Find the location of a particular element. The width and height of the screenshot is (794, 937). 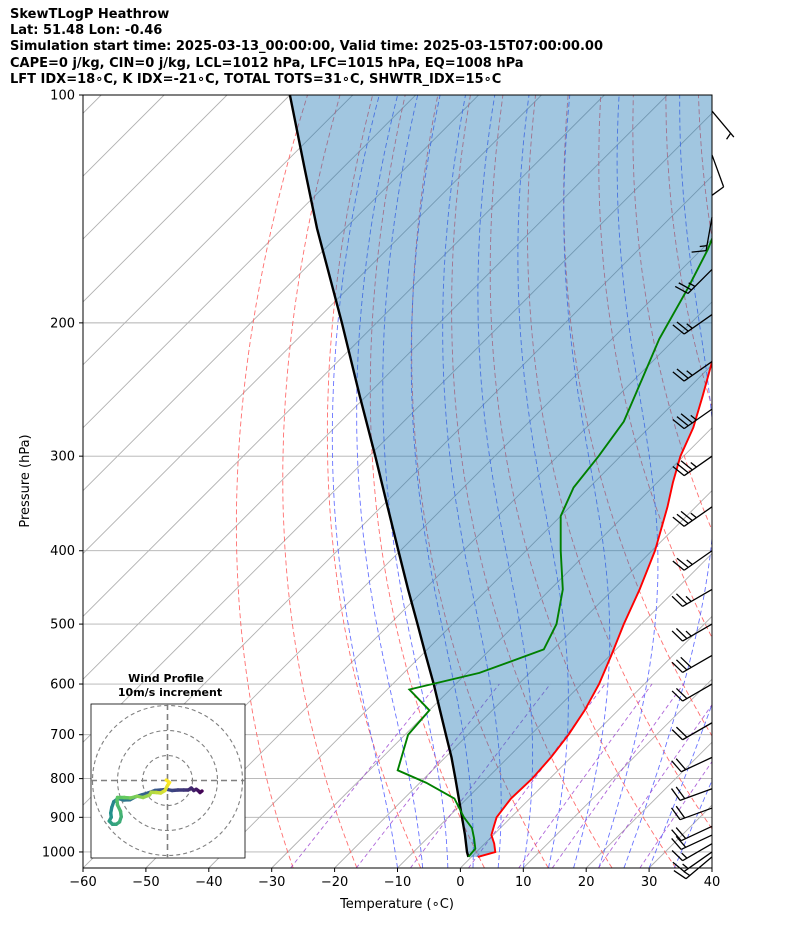

x-tick-label: −40 is located at coordinates (208, 882).